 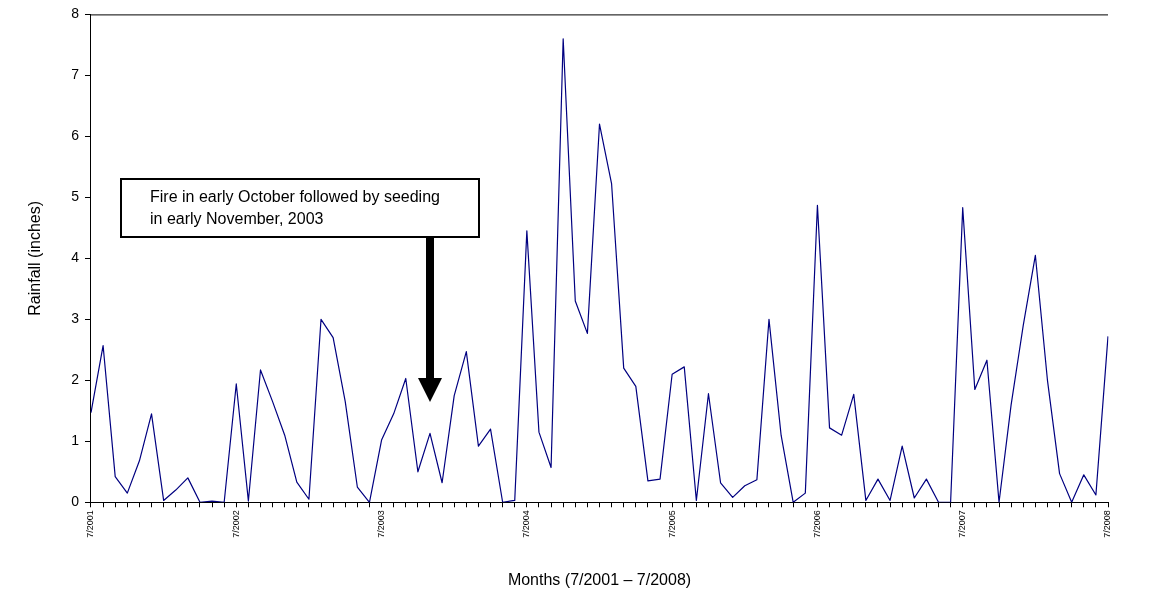 What do you see at coordinates (75, 13) in the screenshot?
I see `y-tick-label: 8` at bounding box center [75, 13].